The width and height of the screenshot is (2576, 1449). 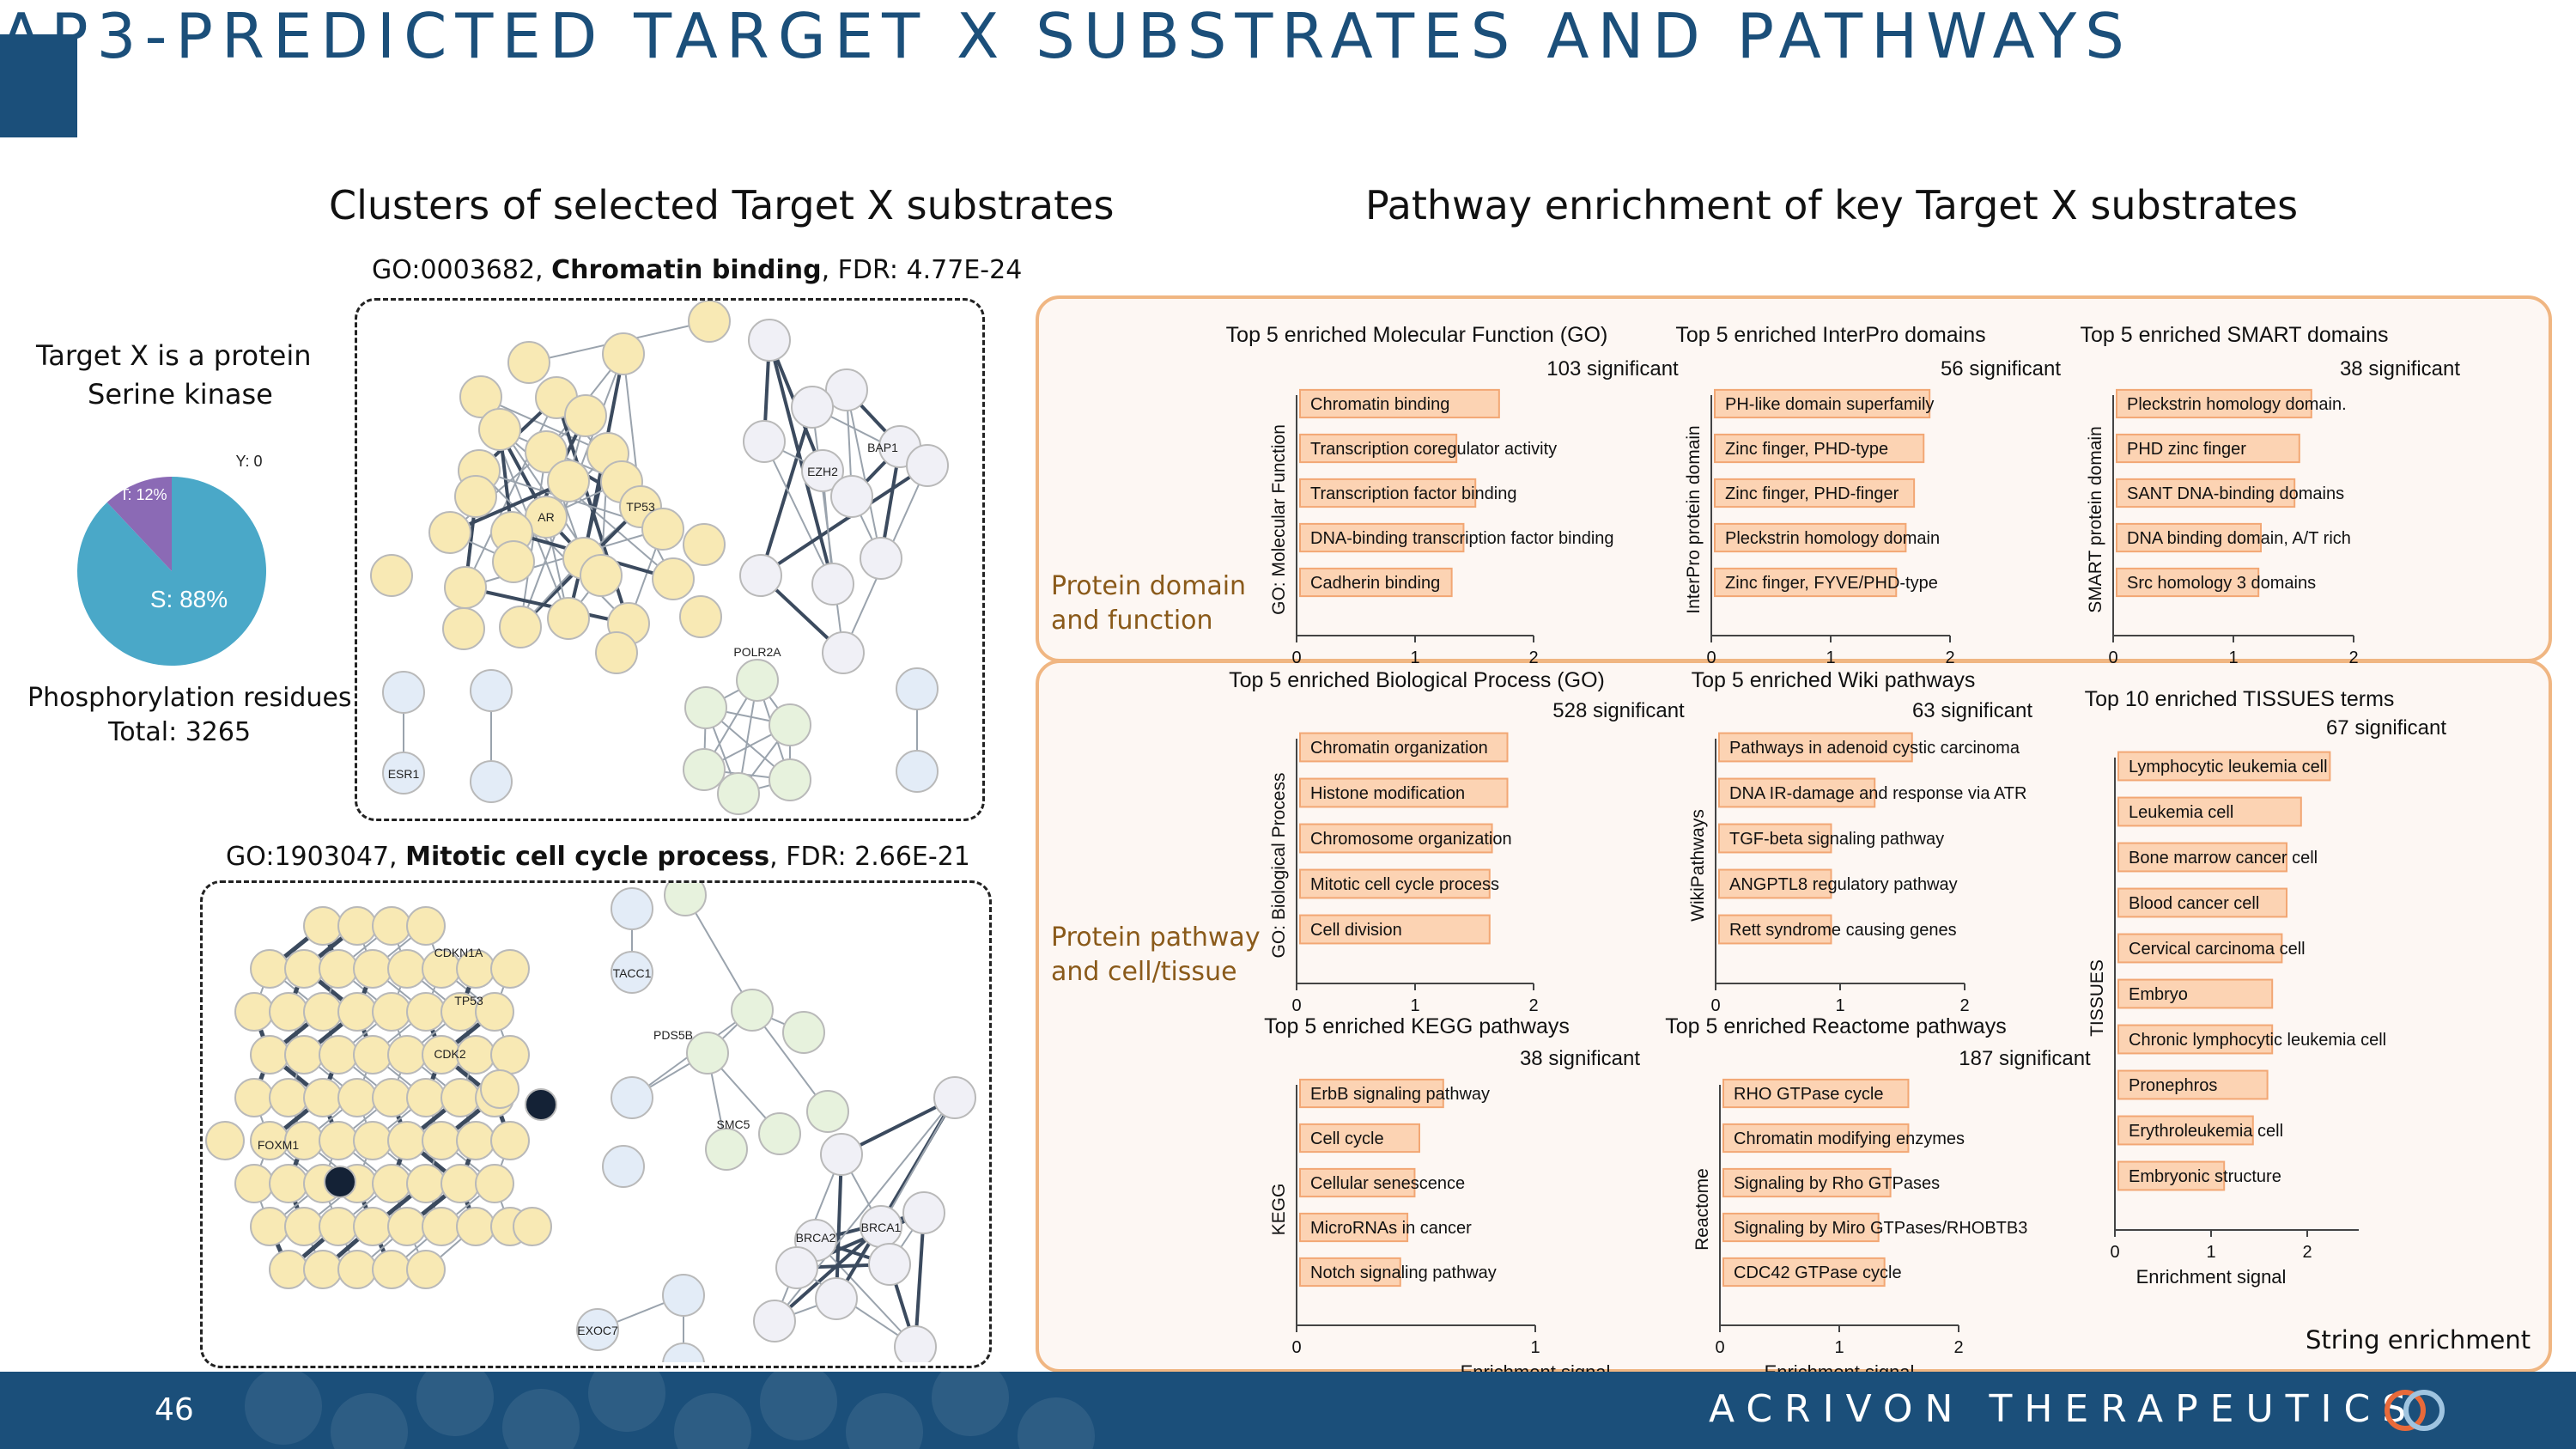 I want to click on network-node-label: BRCA2, so click(x=816, y=1238).